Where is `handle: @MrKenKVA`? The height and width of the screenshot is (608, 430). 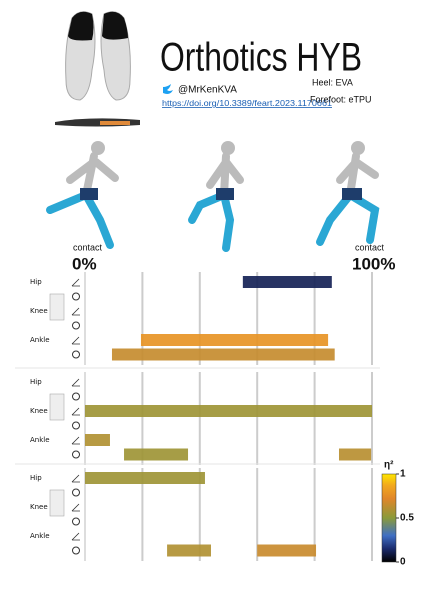 handle: @MrKenKVA is located at coordinates (207, 90).